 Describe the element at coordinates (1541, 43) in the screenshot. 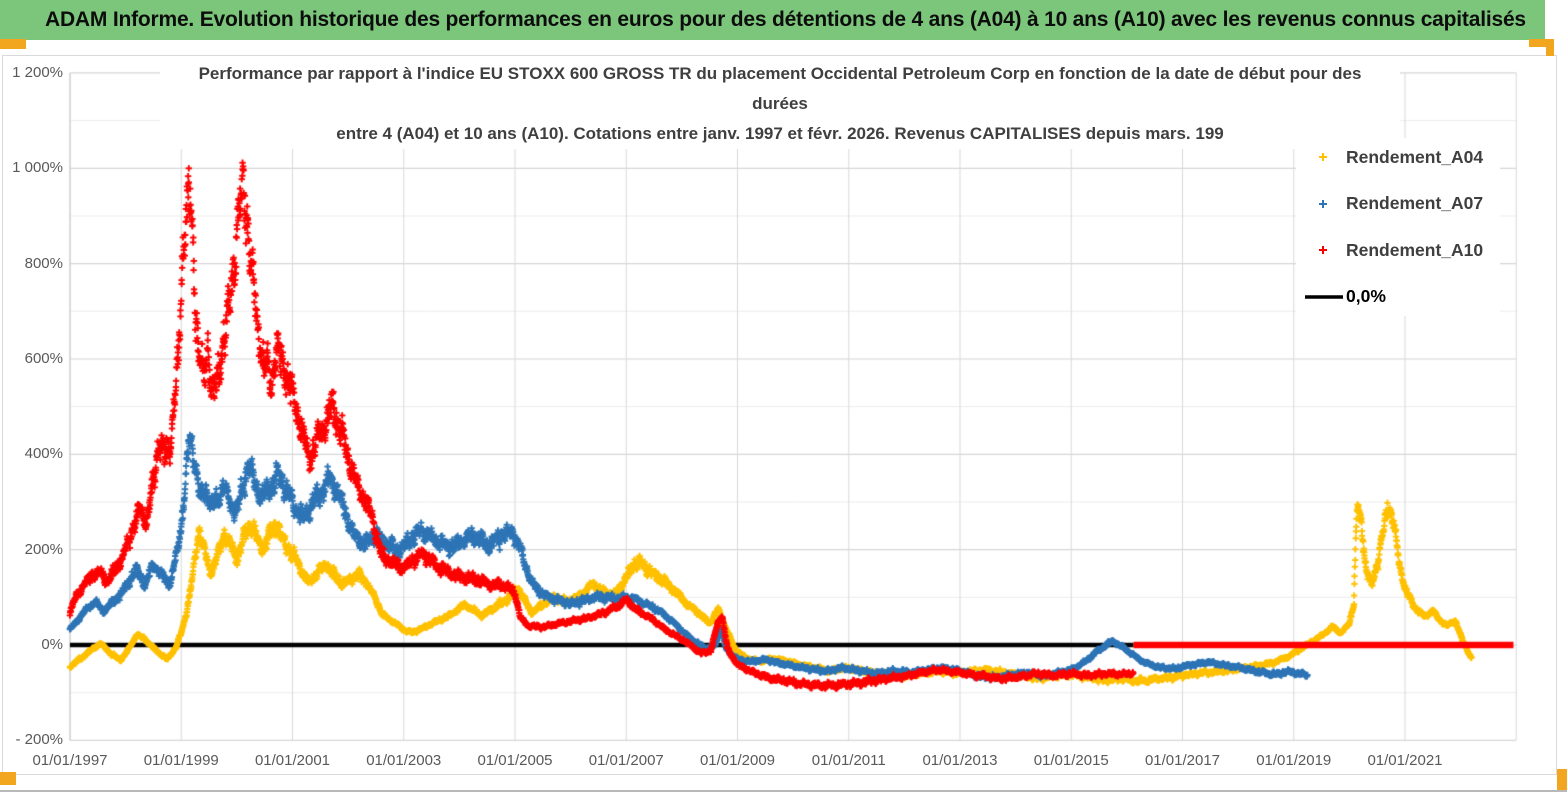

I see `selection-handle-top-right` at that location.